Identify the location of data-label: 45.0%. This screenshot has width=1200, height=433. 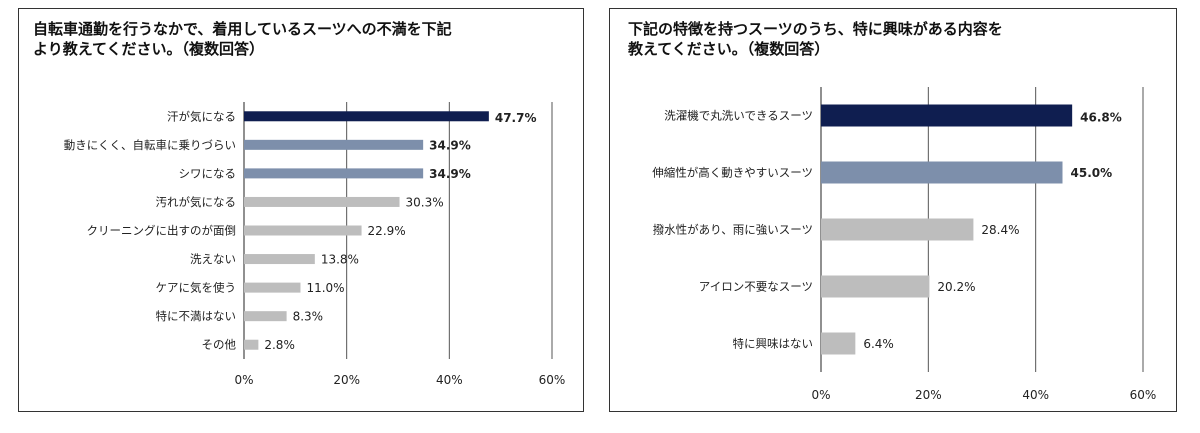
(1092, 173).